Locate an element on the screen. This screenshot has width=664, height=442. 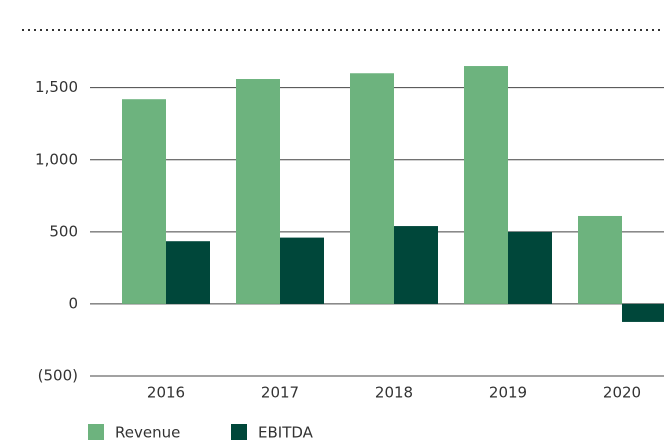
x-tick-label: 2018 is located at coordinates (394, 393).